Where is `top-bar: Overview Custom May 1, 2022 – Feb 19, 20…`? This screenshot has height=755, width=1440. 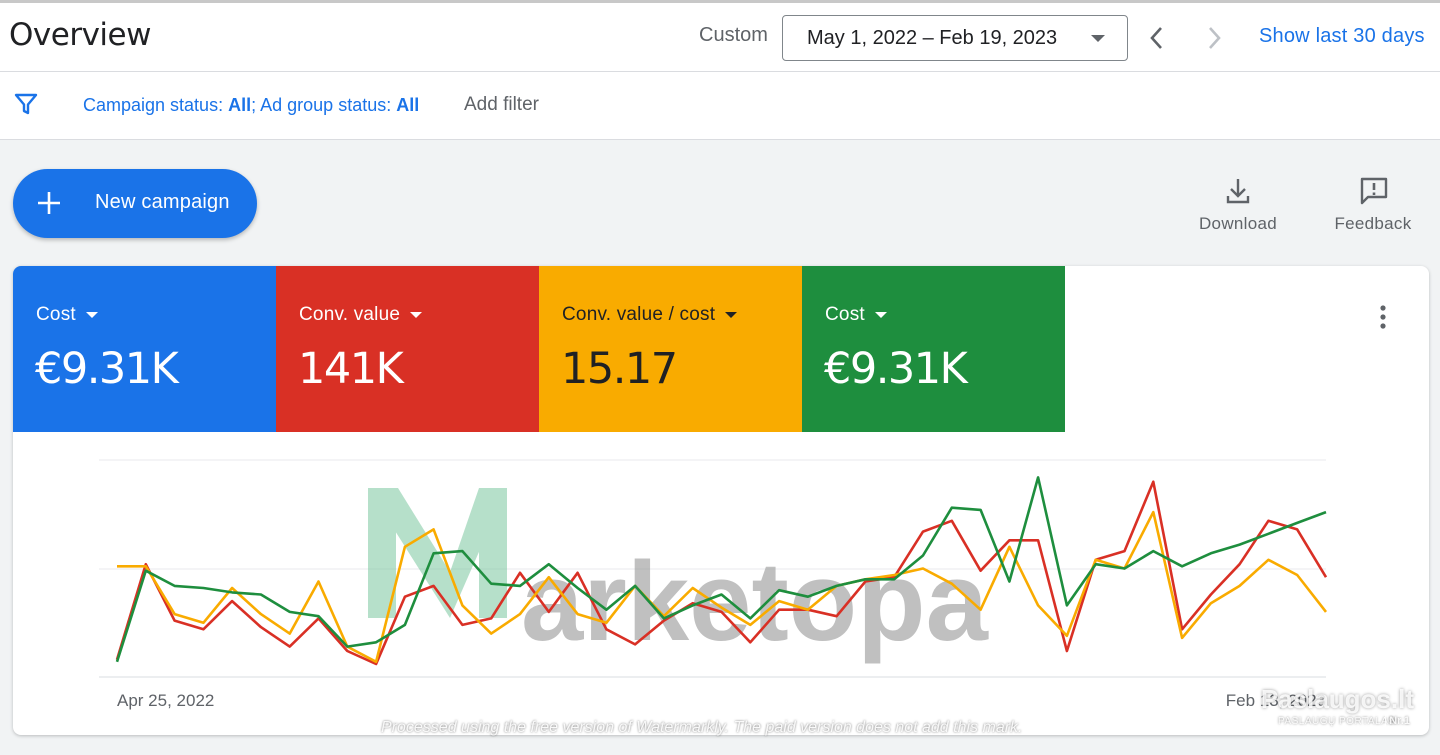
top-bar: Overview Custom May 1, 2022 – Feb 19, 20… is located at coordinates (720, 36).